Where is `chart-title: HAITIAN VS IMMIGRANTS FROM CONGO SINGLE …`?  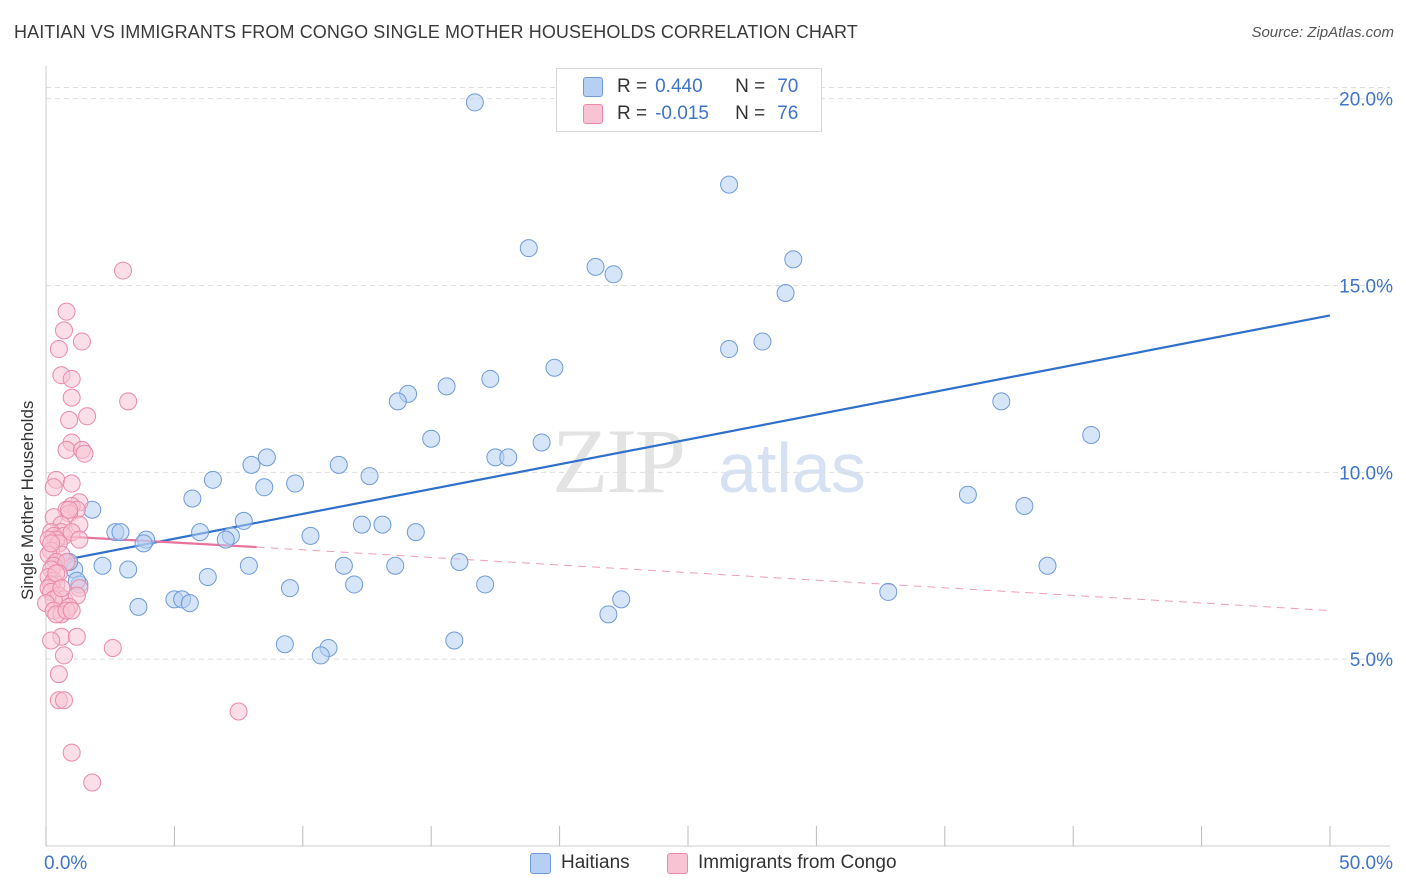
chart-title: HAITIAN VS IMMIGRANTS FROM CONGO SINGLE … is located at coordinates (436, 32).